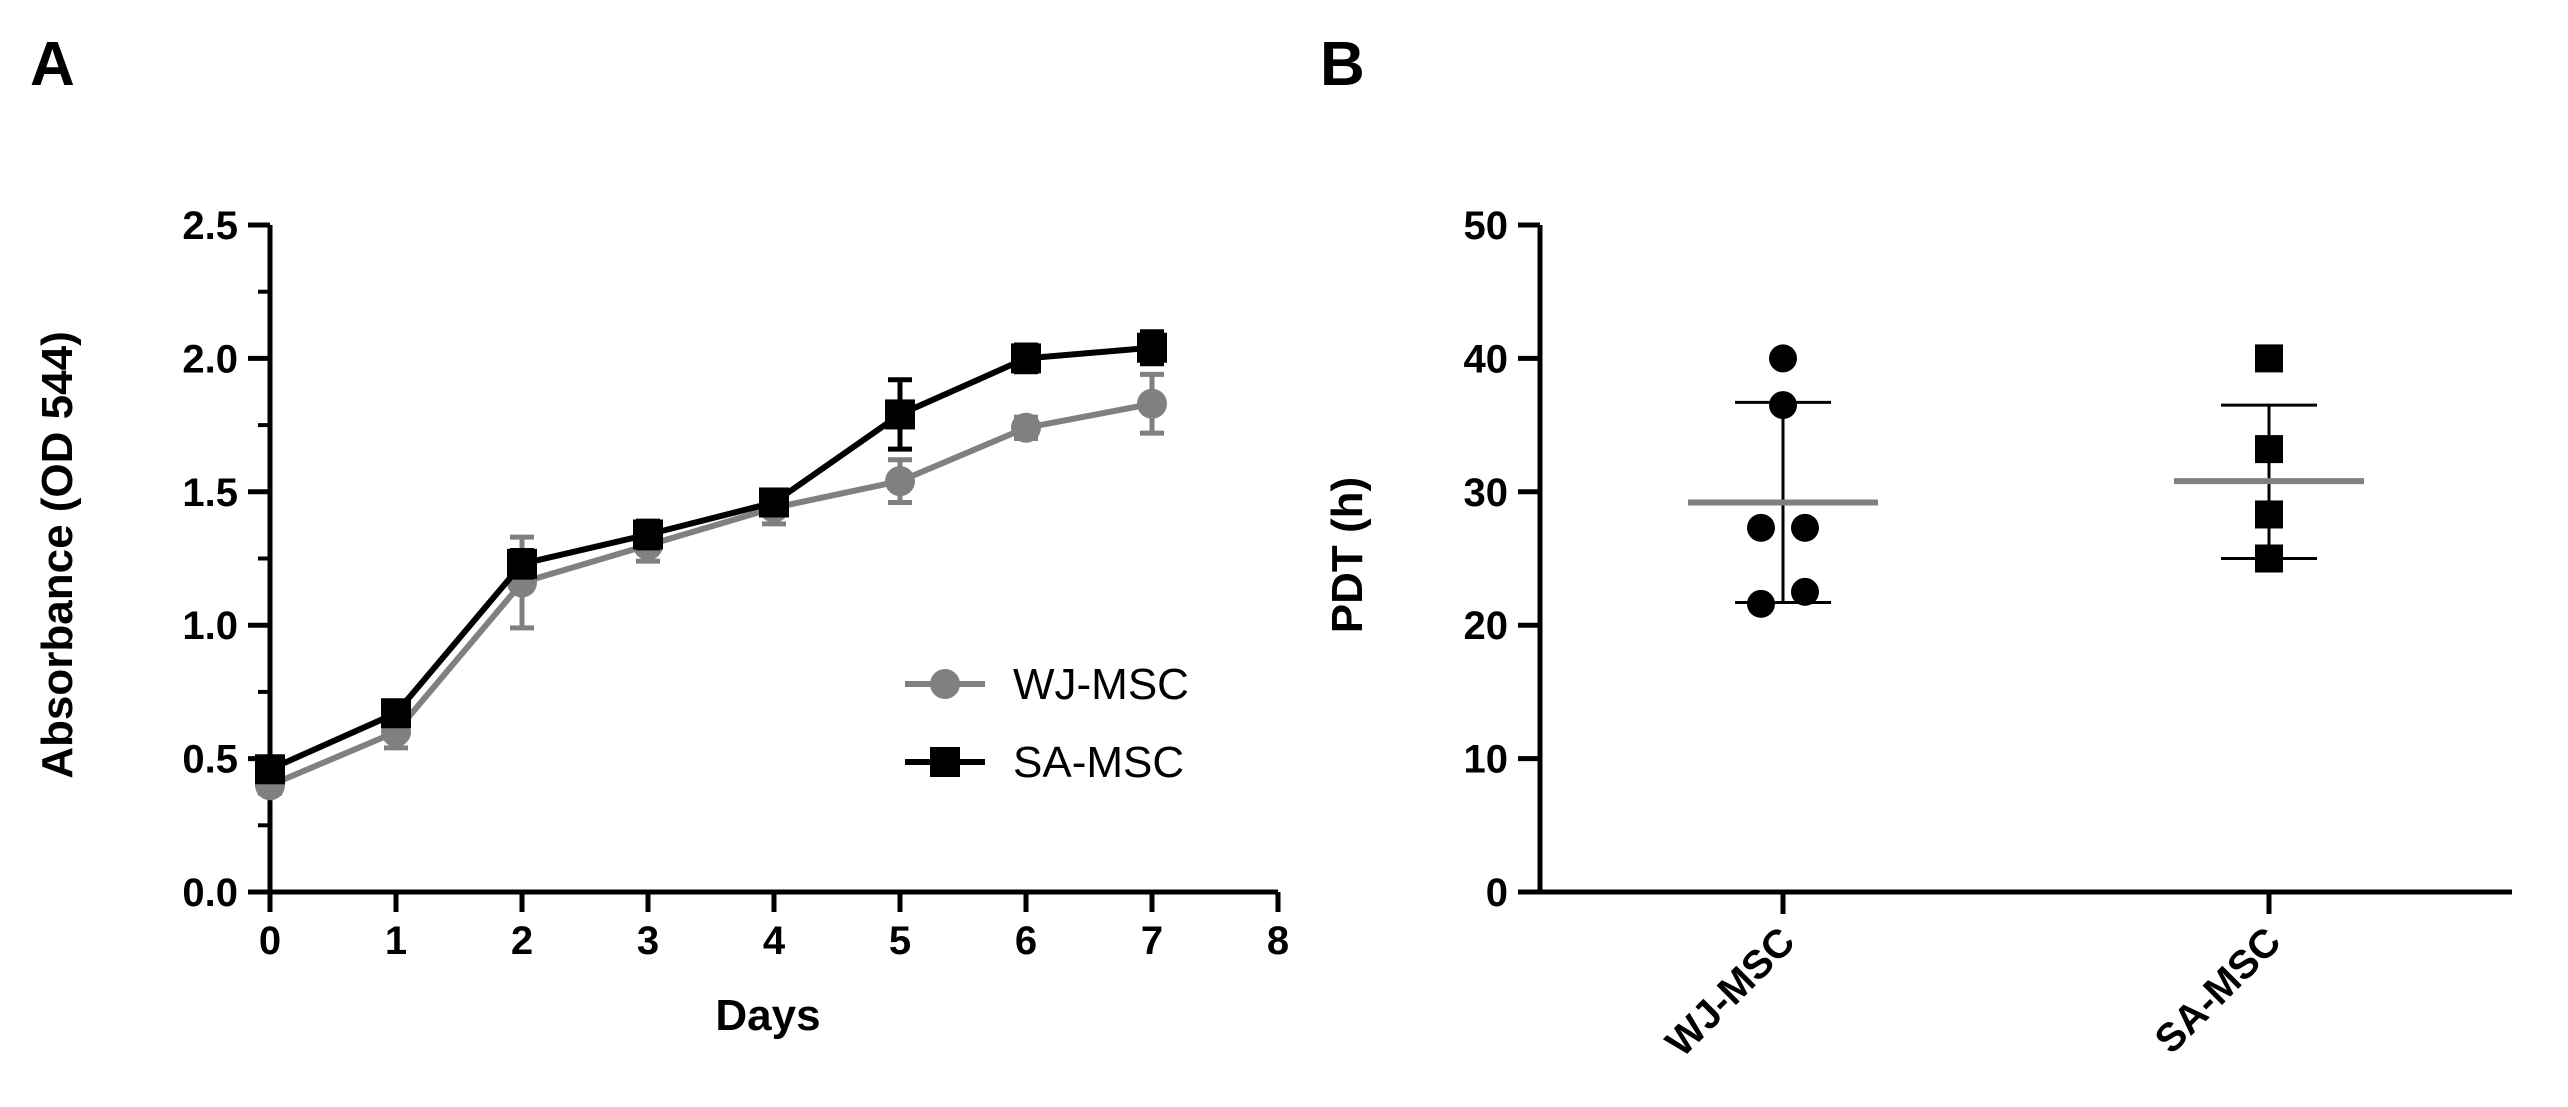  I want to click on panel-b-y-ticks: 0 10 20 30 40 50, so click(1502, 559).